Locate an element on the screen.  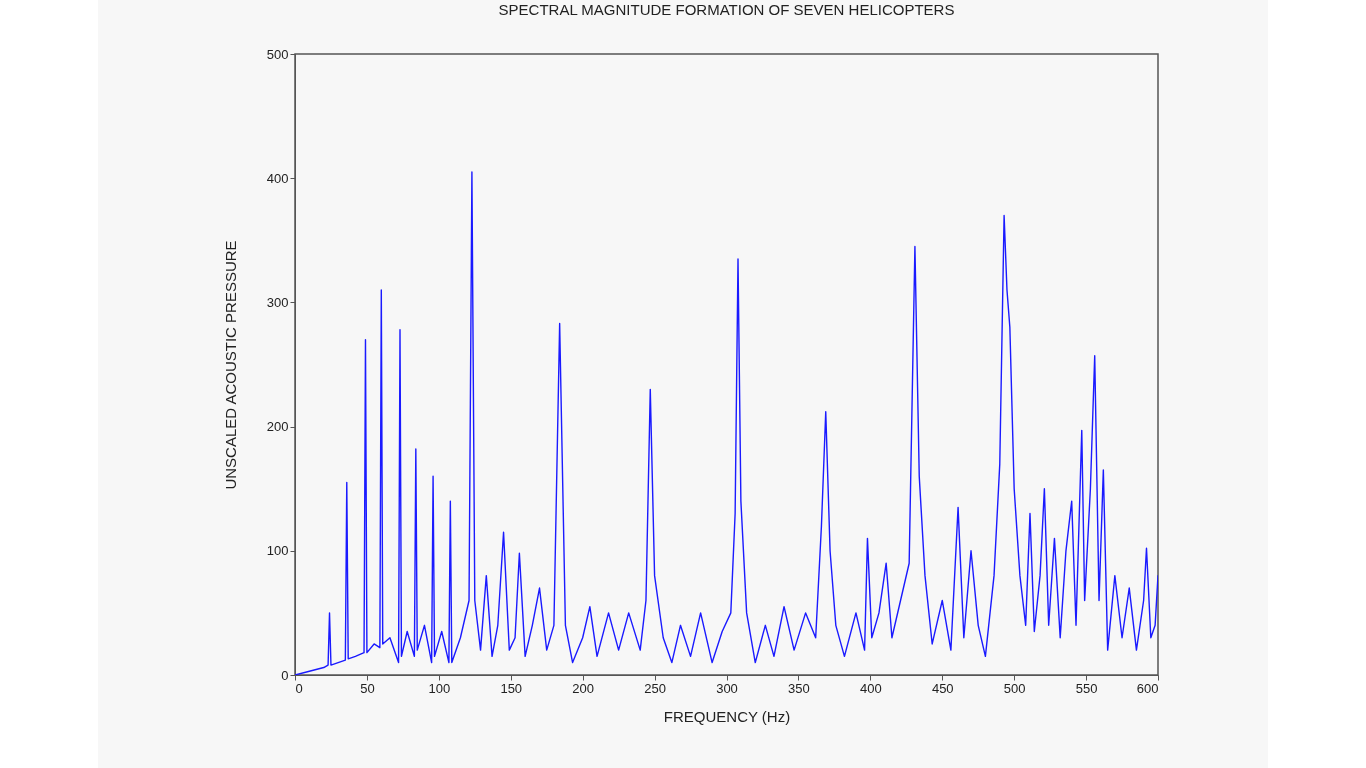
y-tick-label: 200 is located at coordinates (277, 427).